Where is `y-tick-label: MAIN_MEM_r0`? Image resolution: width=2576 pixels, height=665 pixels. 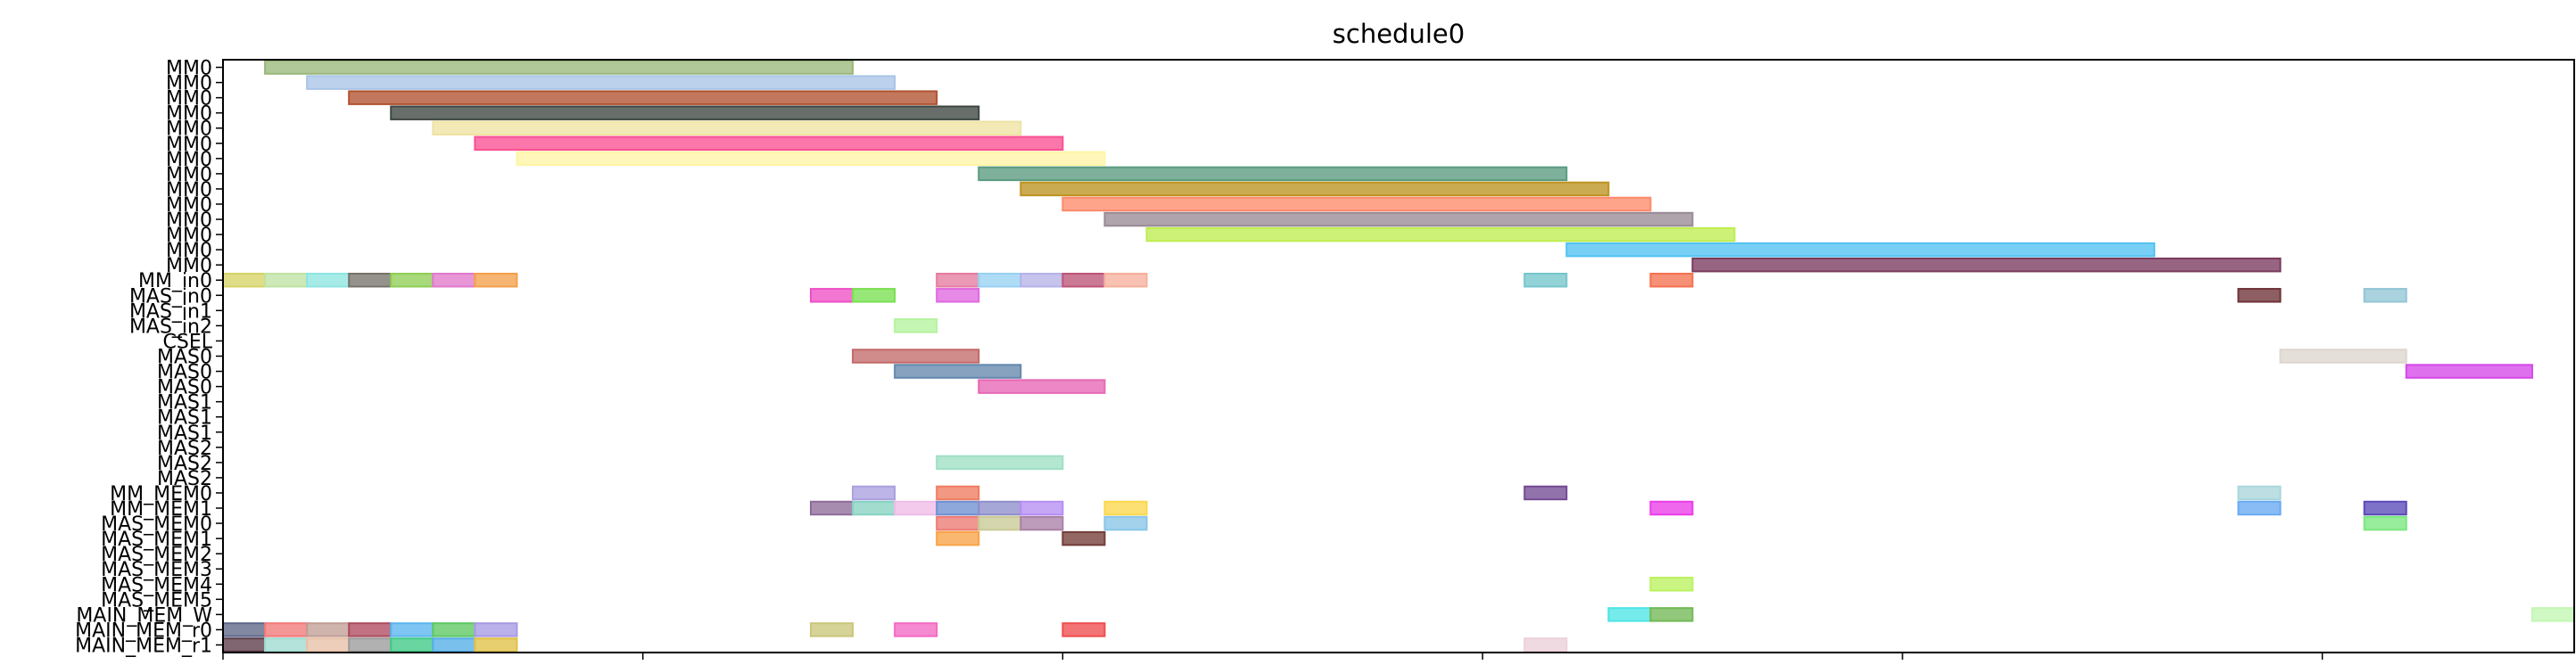
y-tick-label: MAIN_MEM_r0 is located at coordinates (144, 631).